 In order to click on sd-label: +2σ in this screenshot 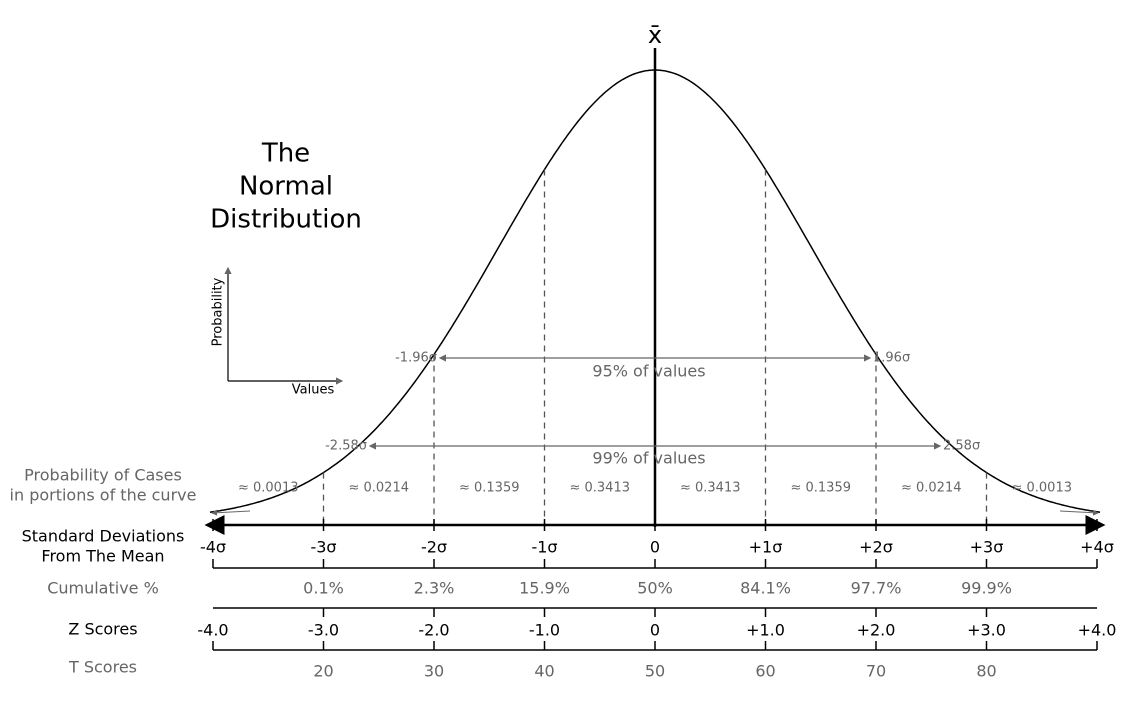, I will do `click(876, 547)`.